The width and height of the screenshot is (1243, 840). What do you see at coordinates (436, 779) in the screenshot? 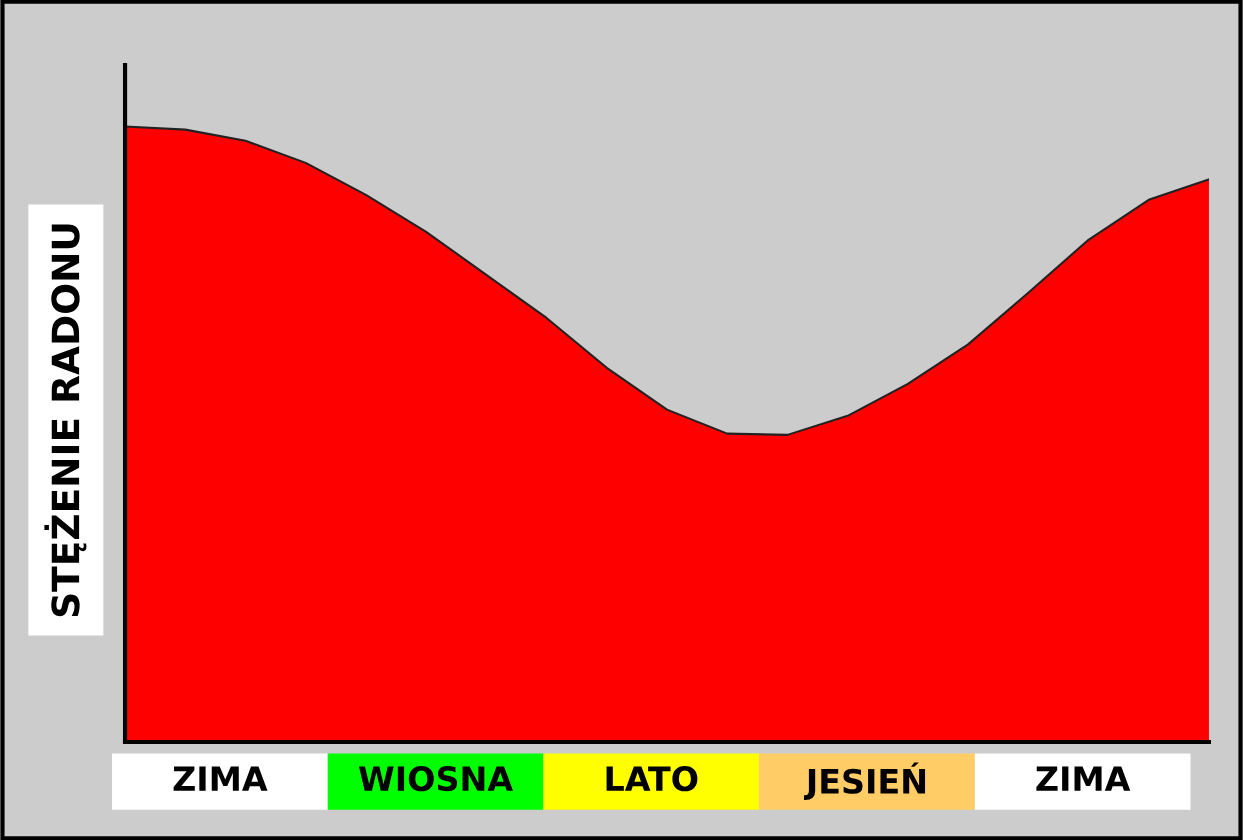
I see `text: WIOSNA` at bounding box center [436, 779].